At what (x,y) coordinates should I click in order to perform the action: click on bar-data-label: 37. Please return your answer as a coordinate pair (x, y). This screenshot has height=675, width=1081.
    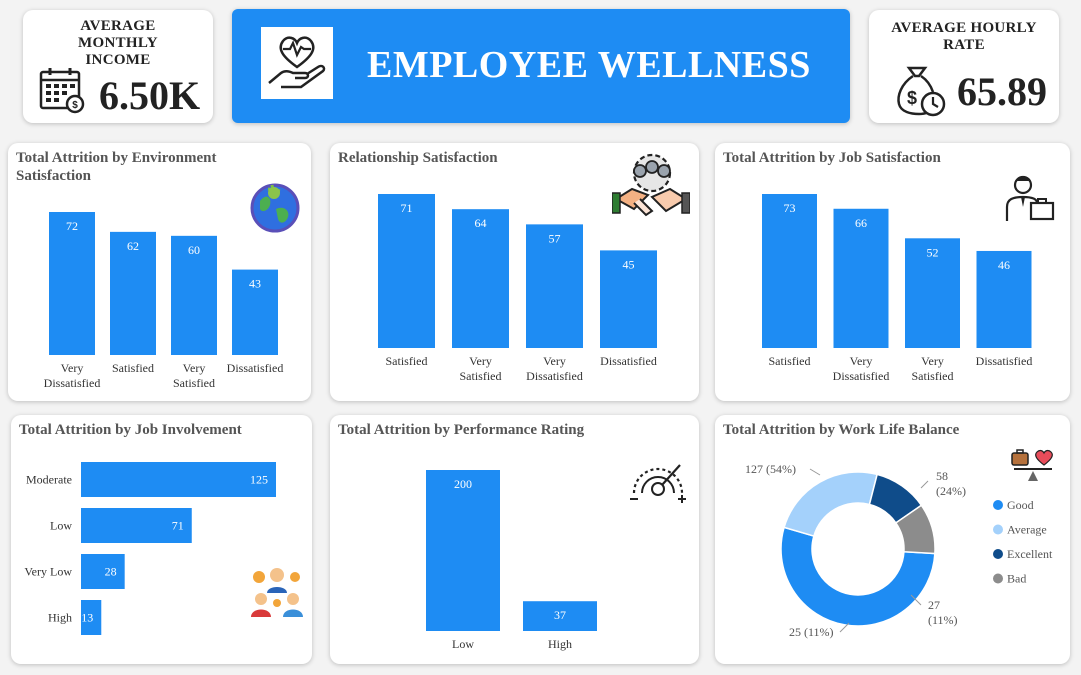
    Looking at the image, I should click on (560, 615).